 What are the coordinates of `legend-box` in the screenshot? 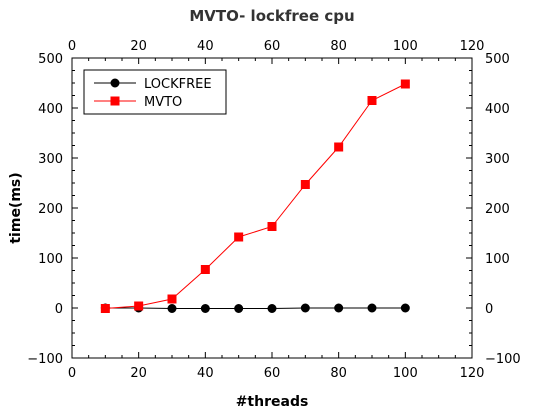 It's located at (155, 92).